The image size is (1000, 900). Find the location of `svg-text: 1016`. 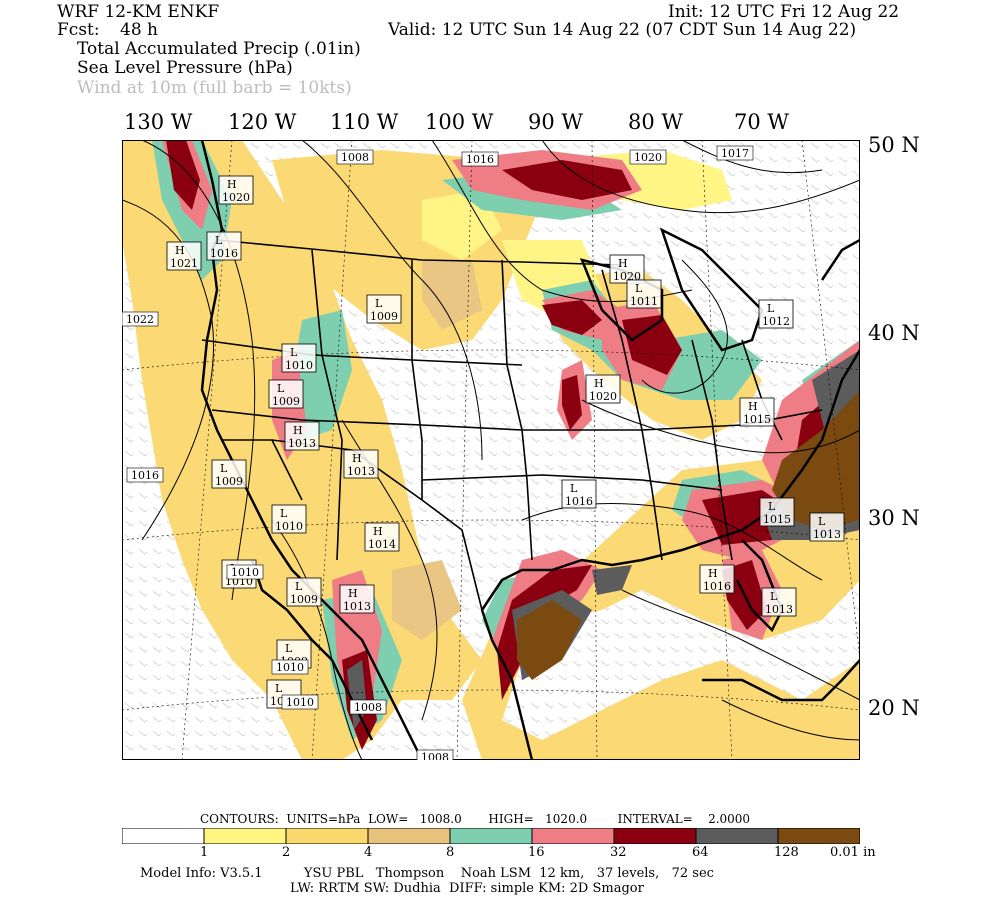

svg-text: 1016 is located at coordinates (145, 475).